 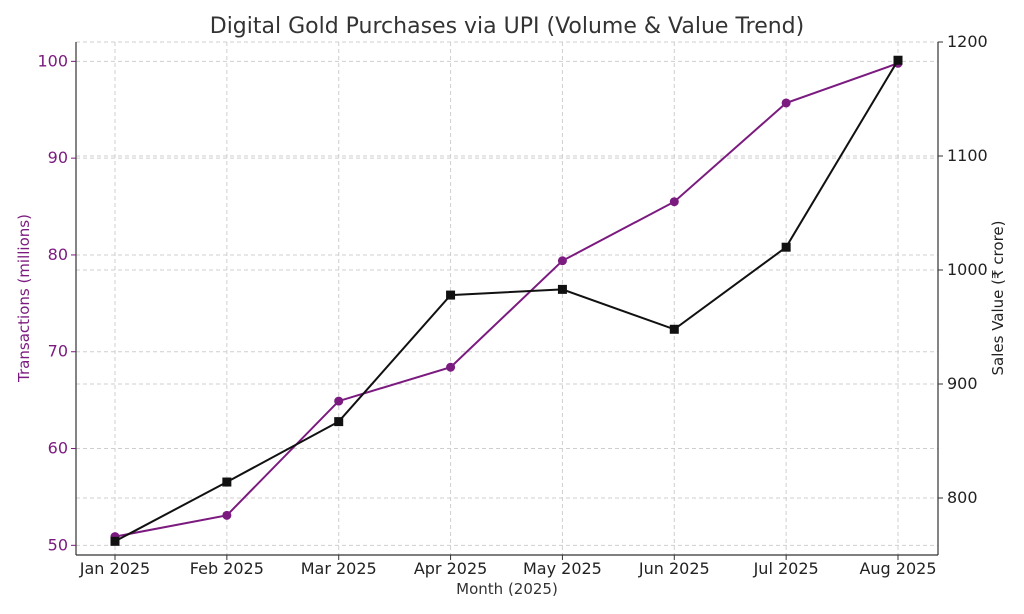 What do you see at coordinates (58, 157) in the screenshot?
I see `y-left-tick-label: 90` at bounding box center [58, 157].